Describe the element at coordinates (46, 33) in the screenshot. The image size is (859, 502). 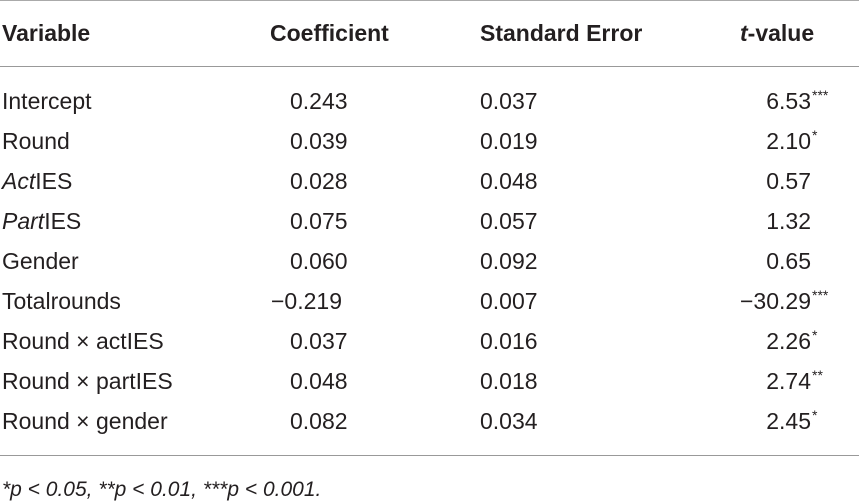
I see `header-variable: Variable` at that location.